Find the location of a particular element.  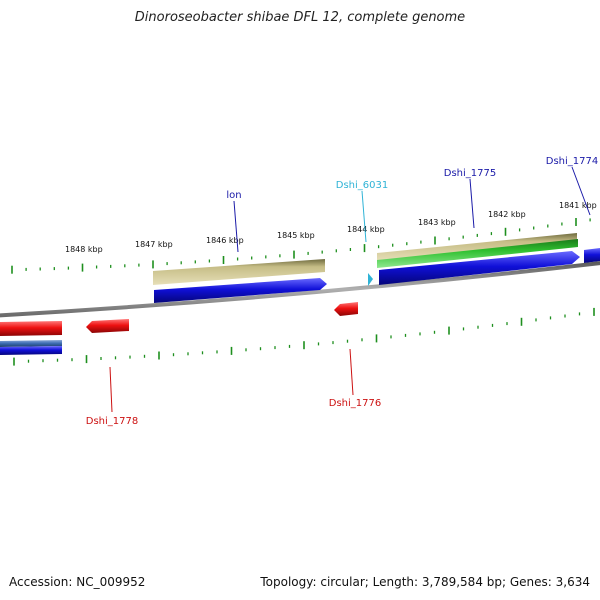

genome-backbone is located at coordinates (300, 289).